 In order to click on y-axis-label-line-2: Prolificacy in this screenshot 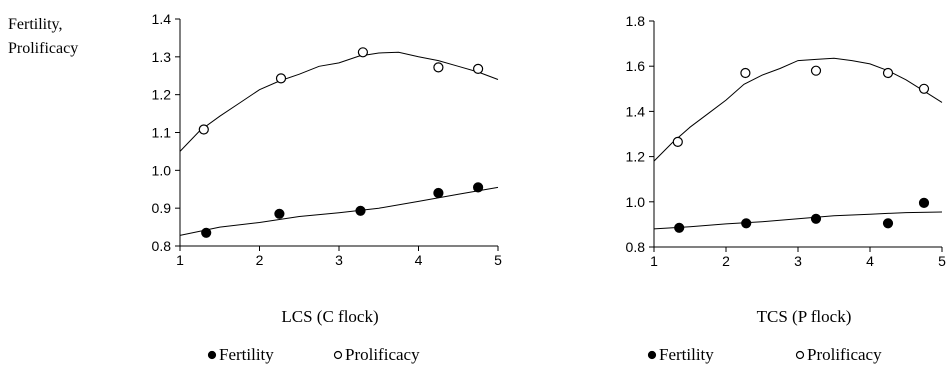, I will do `click(43, 48)`.